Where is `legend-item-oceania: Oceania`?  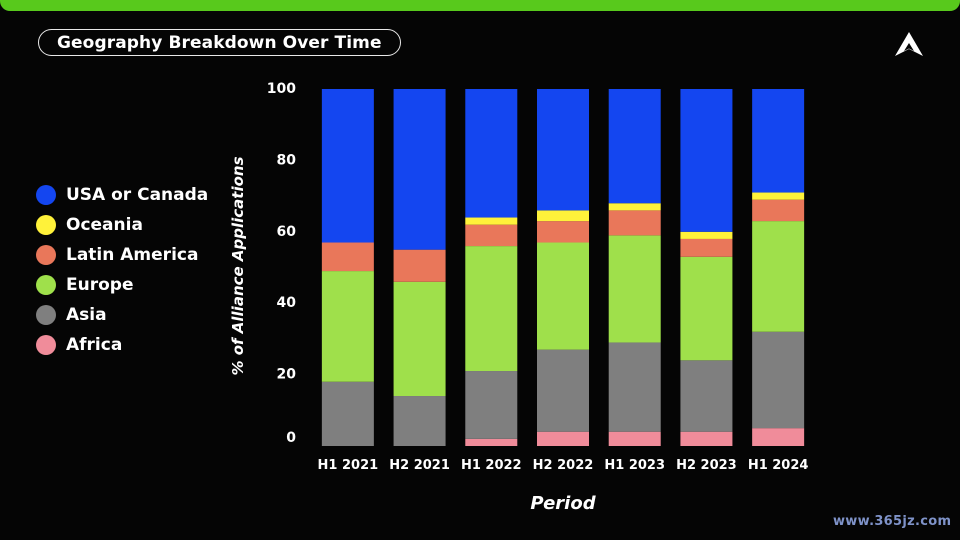
legend-item-oceania: Oceania is located at coordinates (122, 225).